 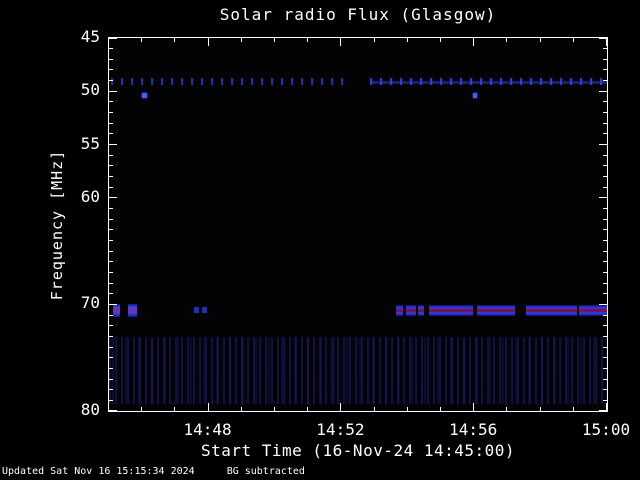 What do you see at coordinates (606, 429) in the screenshot?
I see `x-tick-label: 15:00` at bounding box center [606, 429].